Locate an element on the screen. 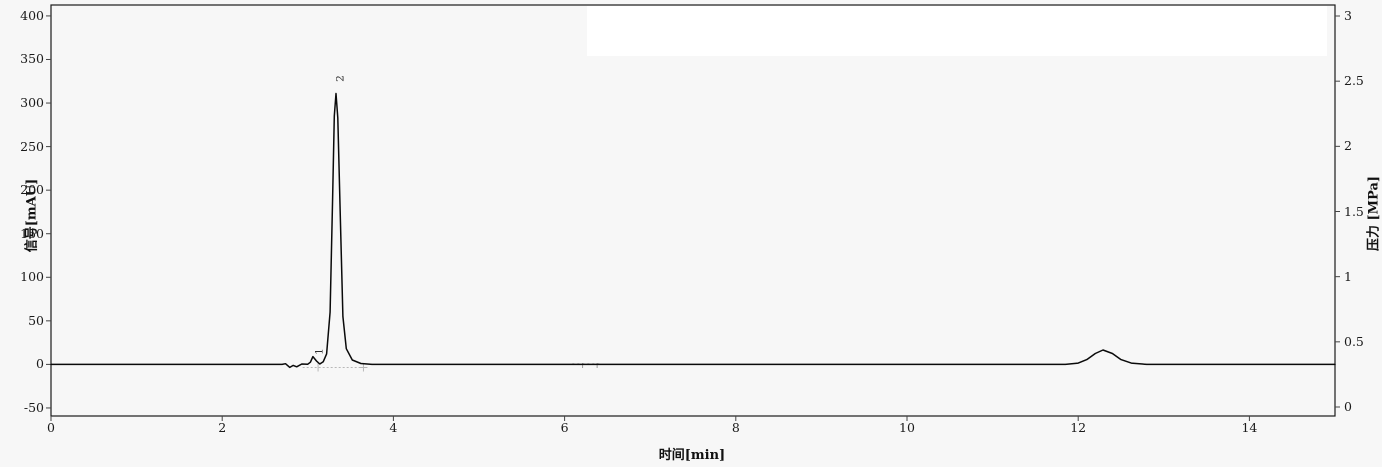 The width and height of the screenshot is (1382, 467). x-axis-tick-label: 4 is located at coordinates (393, 427).